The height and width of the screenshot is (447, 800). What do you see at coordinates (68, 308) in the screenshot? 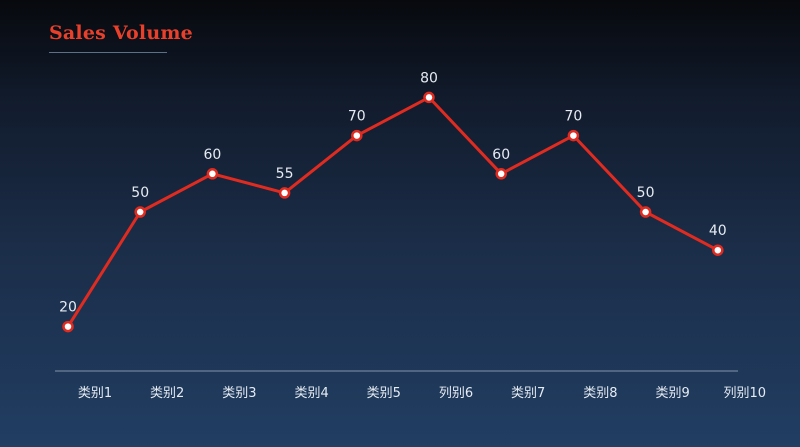
I see `data-label: 20` at bounding box center [68, 308].